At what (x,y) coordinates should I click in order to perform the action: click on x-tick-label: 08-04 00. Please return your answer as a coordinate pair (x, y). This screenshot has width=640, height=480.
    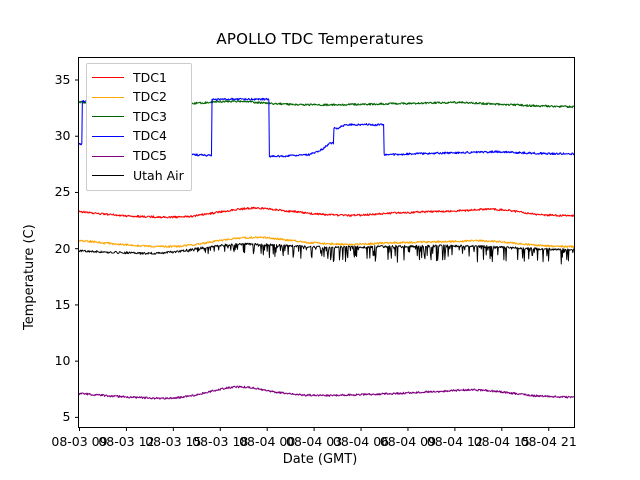
    Looking at the image, I should click on (267, 441).